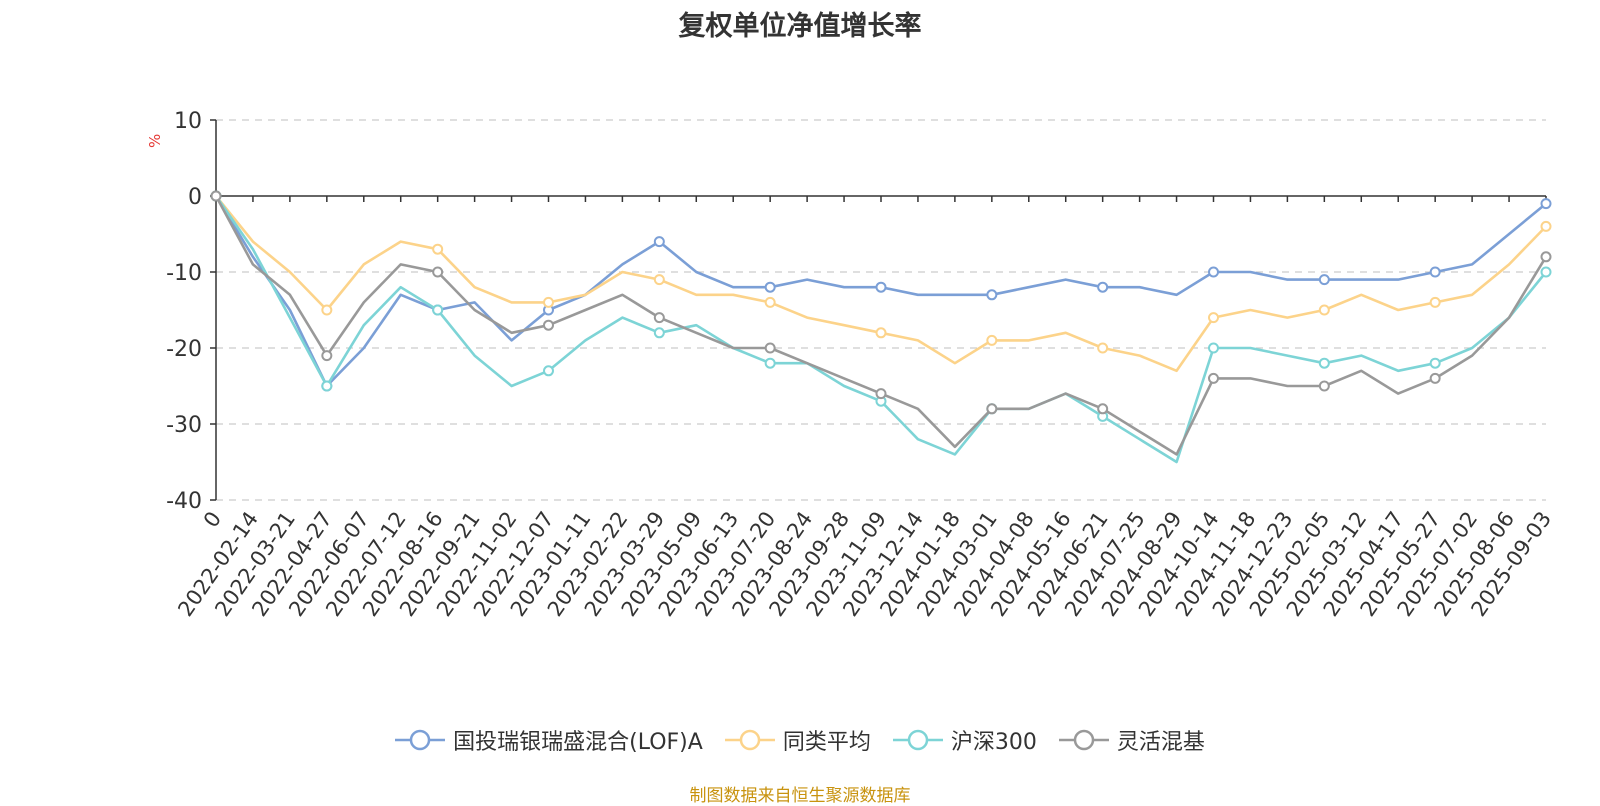 The width and height of the screenshot is (1600, 806). Describe the element at coordinates (184, 273) in the screenshot. I see `y-tick-label: -10` at that location.